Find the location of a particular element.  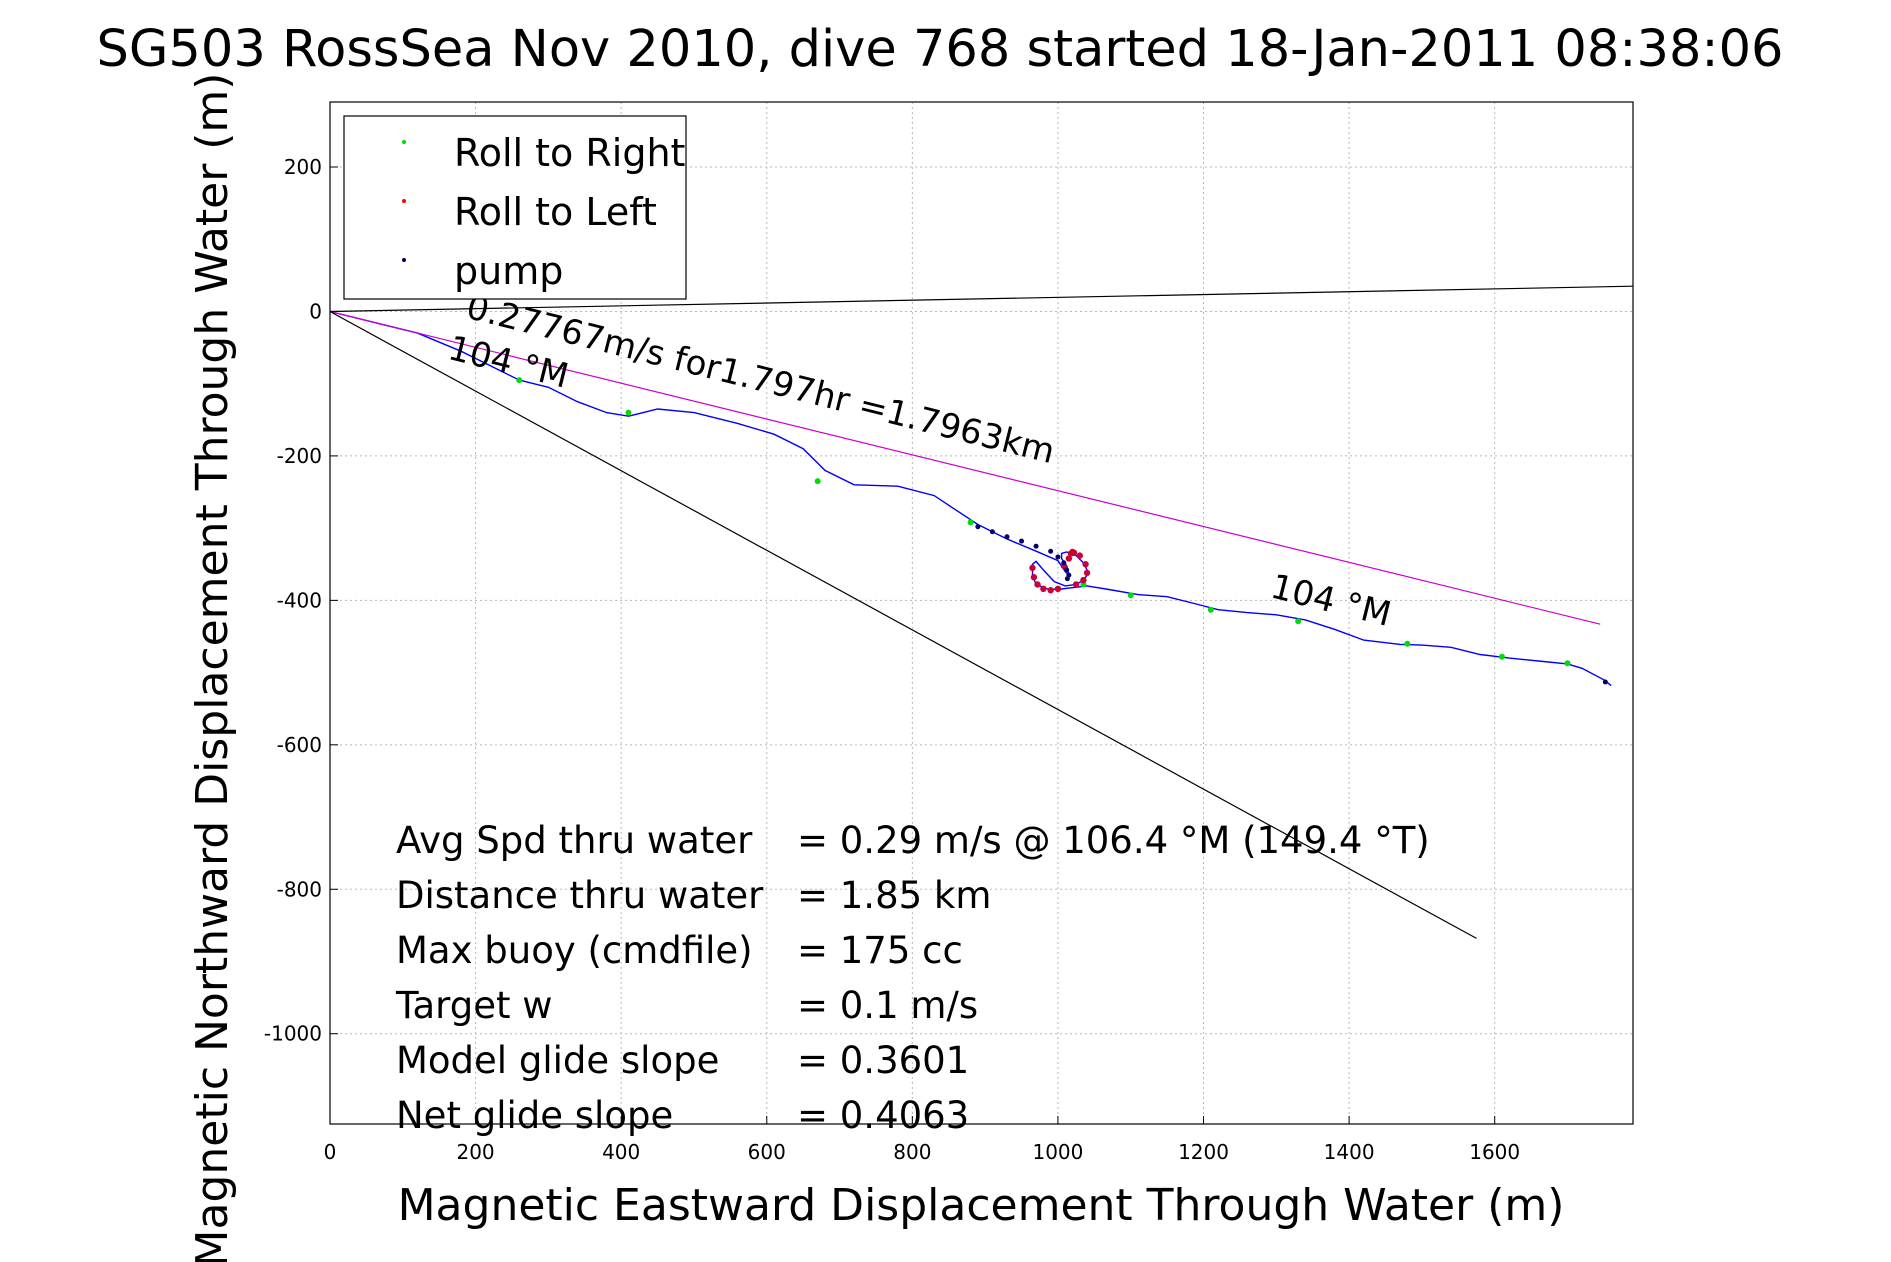

x-tick-label: 400 is located at coordinates (621, 1152).